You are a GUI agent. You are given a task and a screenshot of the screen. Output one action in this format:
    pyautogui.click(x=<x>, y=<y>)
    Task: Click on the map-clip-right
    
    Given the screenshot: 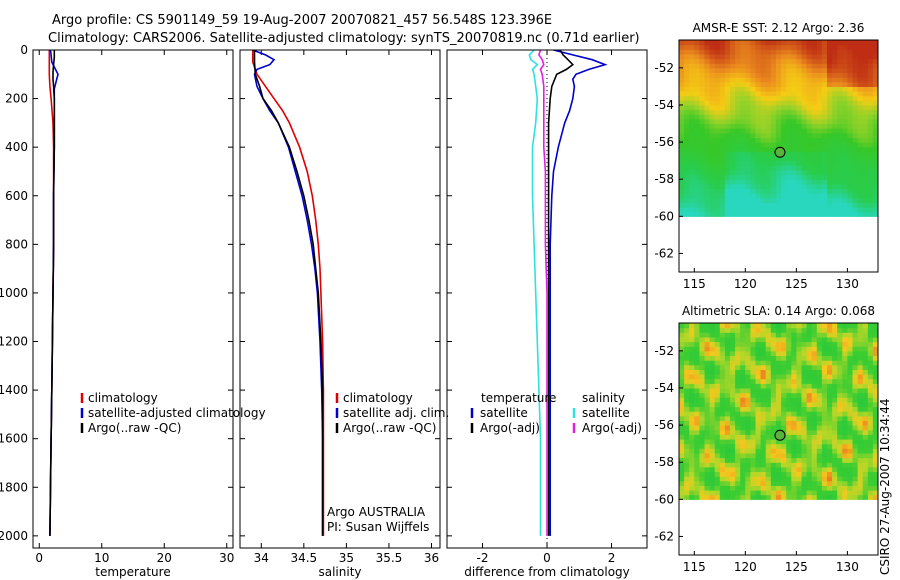 What is the action you would take?
    pyautogui.click(x=884, y=156)
    